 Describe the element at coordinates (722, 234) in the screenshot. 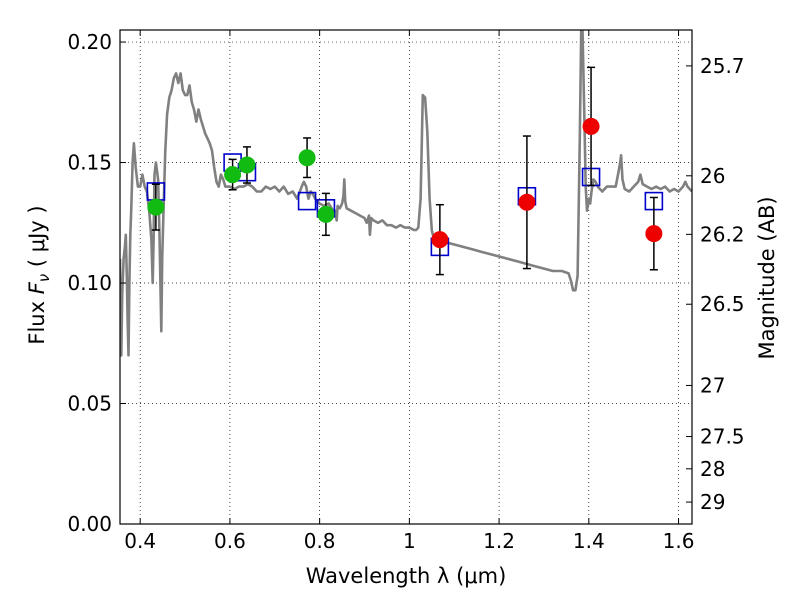

I see `magnitude-tick-label: 26.2` at that location.